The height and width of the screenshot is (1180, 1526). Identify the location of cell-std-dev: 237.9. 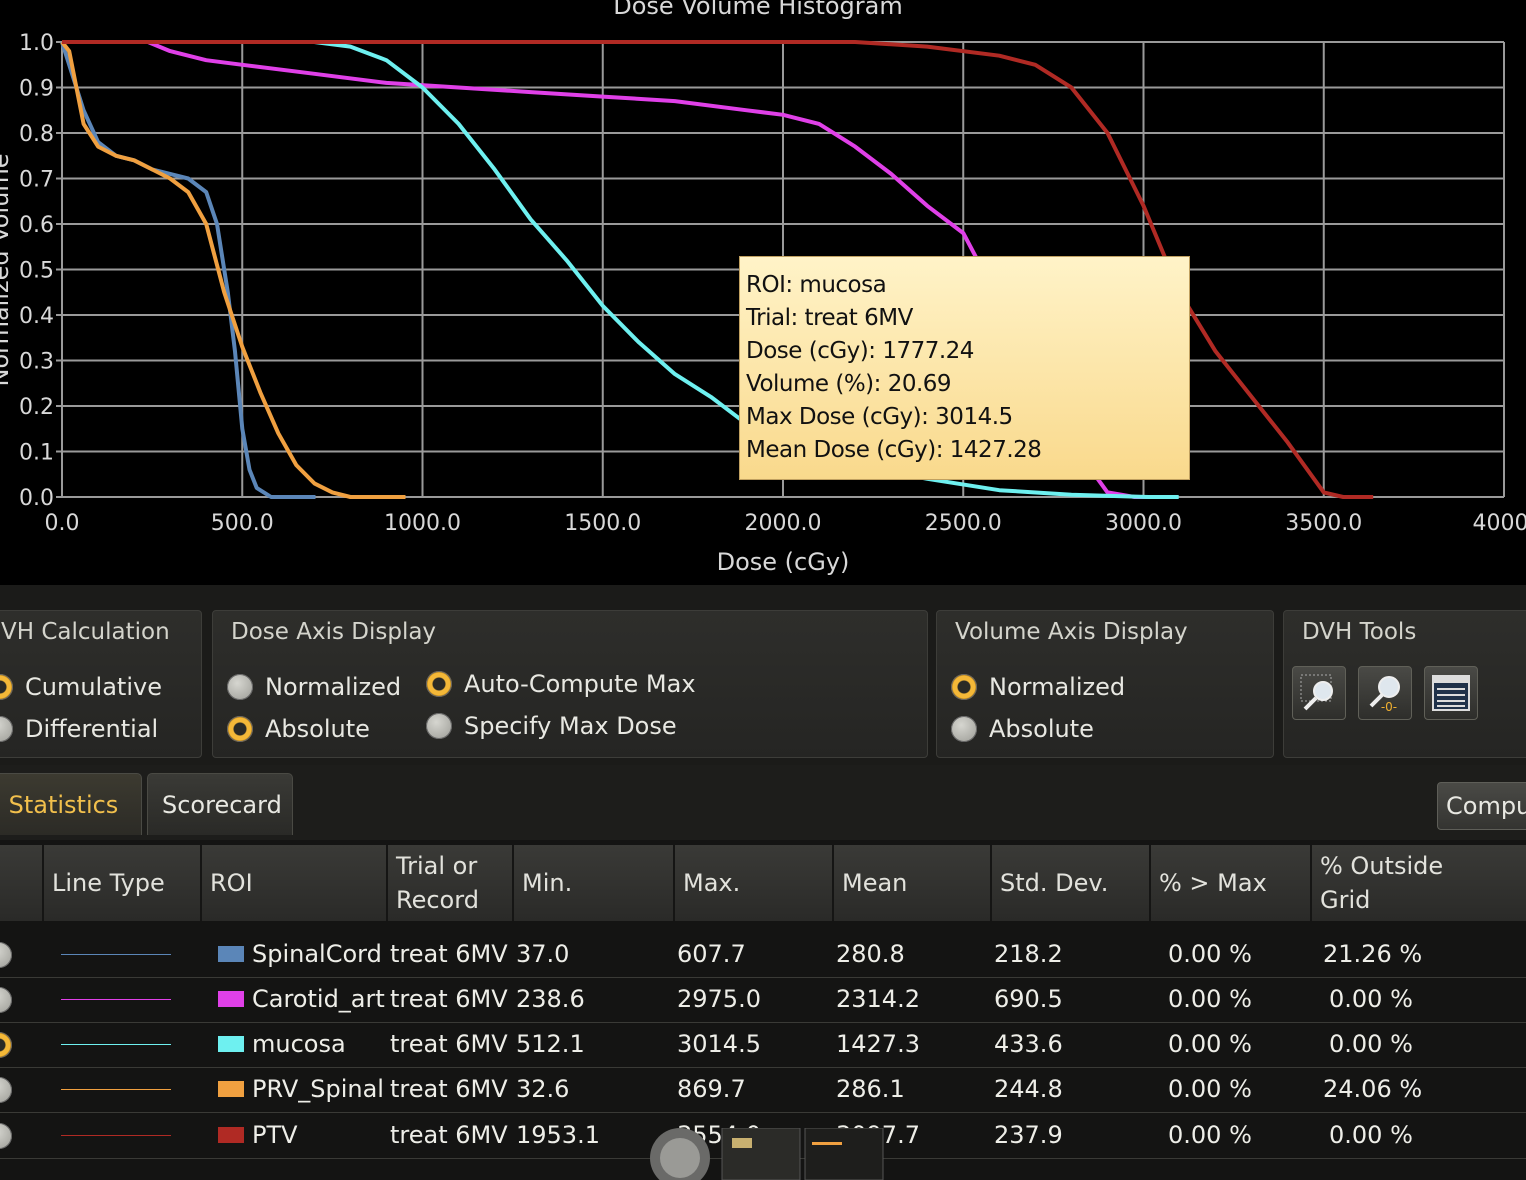
(1028, 1135).